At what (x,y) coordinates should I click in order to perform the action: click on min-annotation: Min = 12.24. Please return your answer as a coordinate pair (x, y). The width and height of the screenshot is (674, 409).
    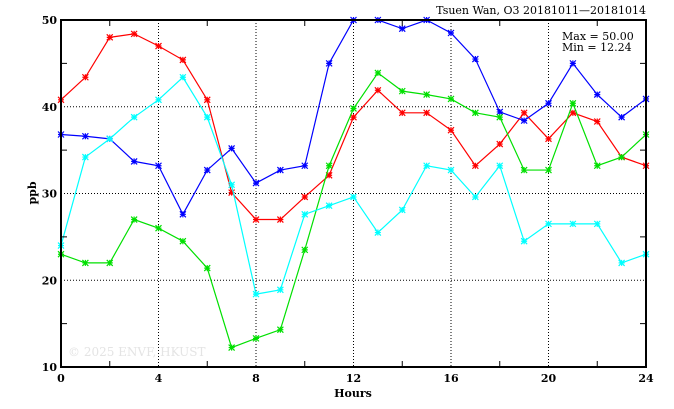
    Looking at the image, I should click on (597, 47).